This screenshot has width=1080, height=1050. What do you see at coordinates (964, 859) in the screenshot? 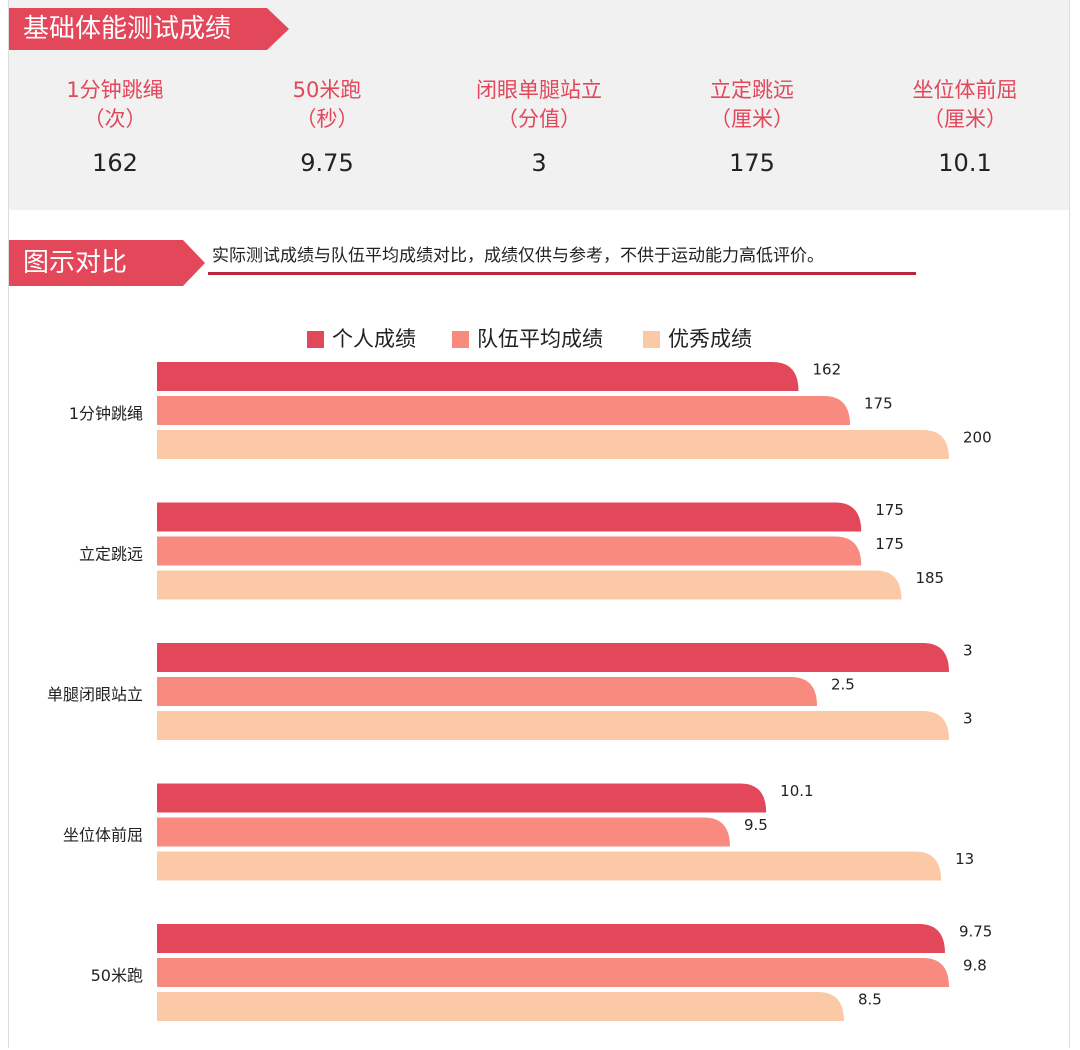
I see `bar-value-label: 13` at bounding box center [964, 859].